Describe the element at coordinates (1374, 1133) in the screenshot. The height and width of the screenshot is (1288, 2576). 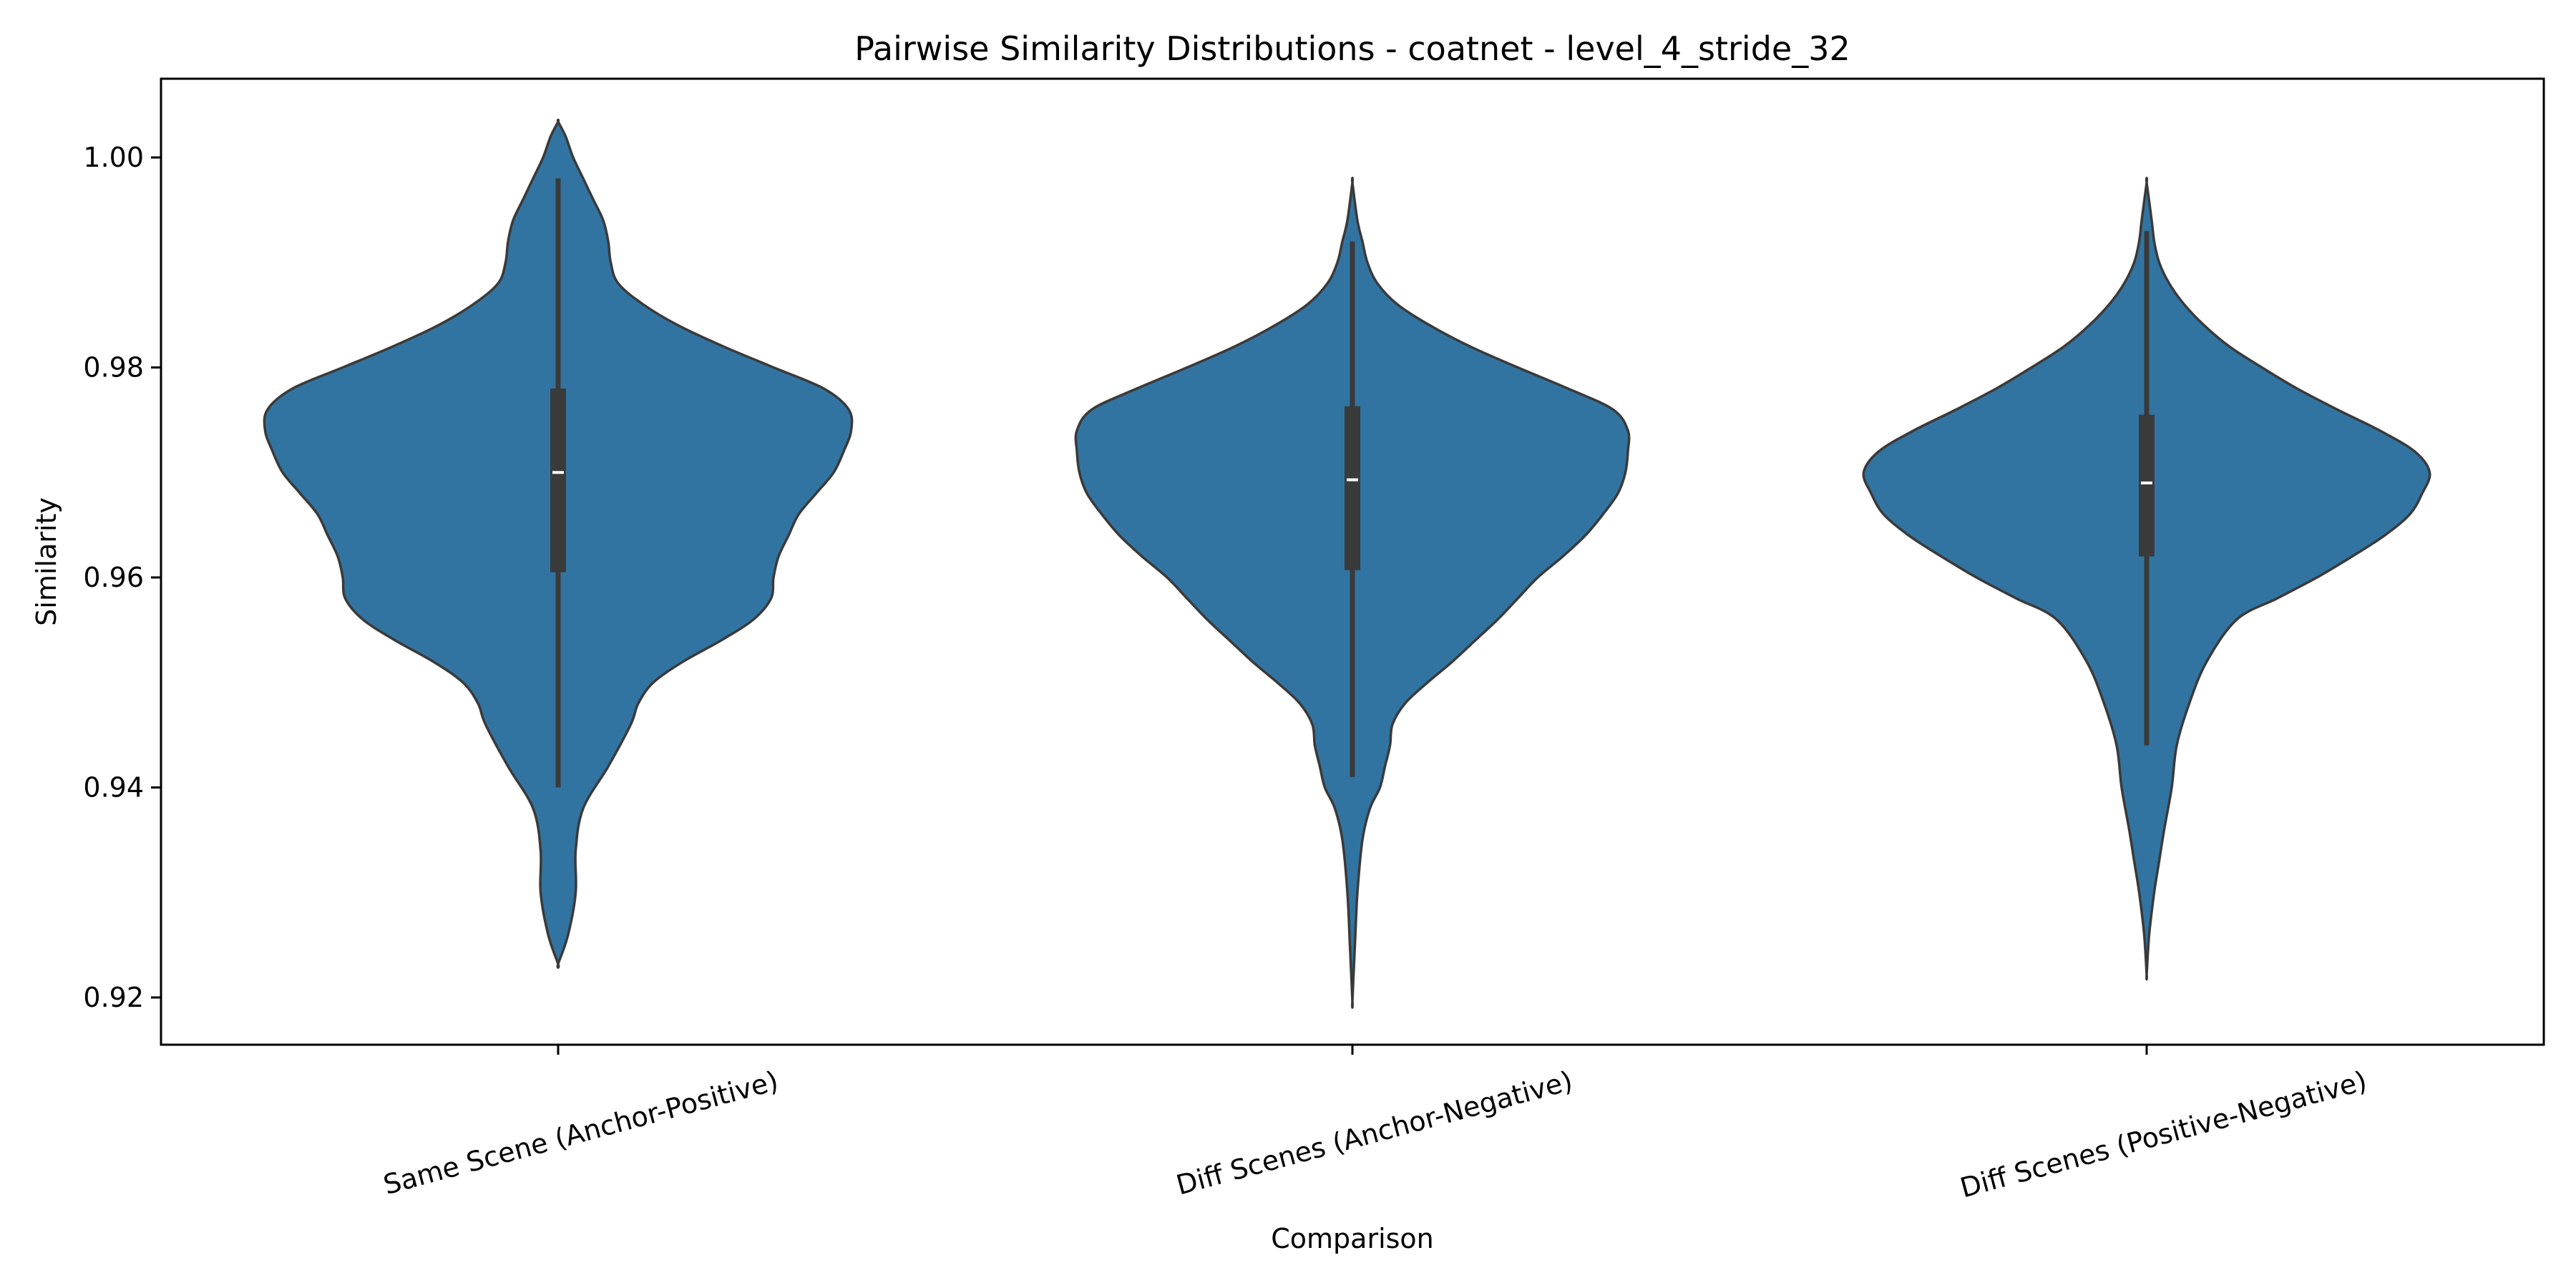
I see `x-tick-label: Diff Scenes (Anchor-Negative)` at that location.